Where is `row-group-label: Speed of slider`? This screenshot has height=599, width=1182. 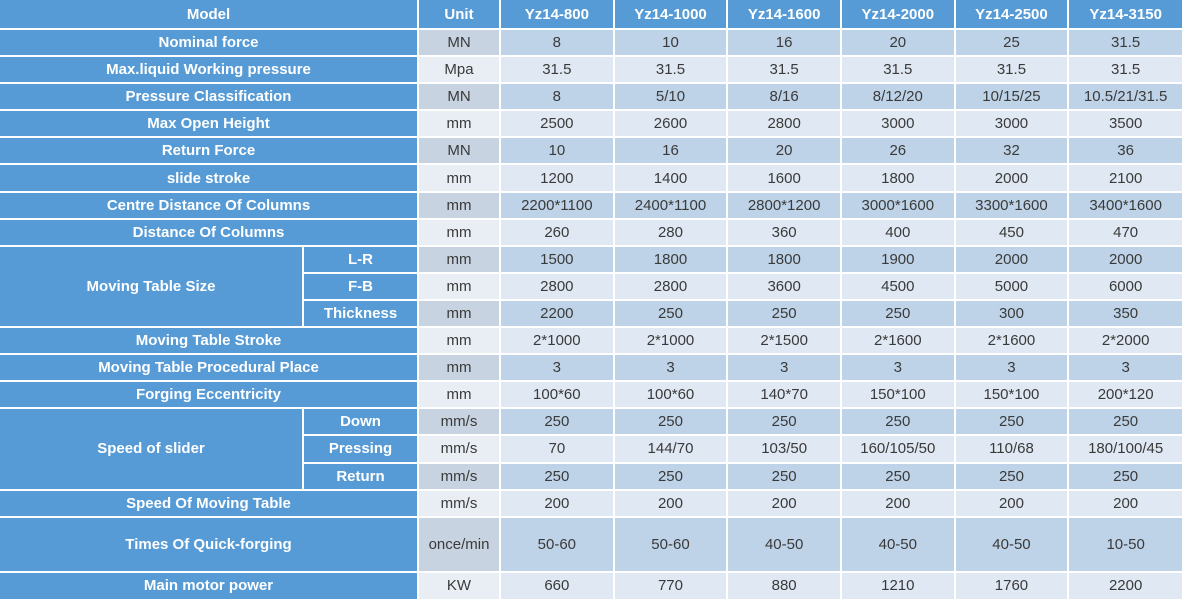
row-group-label: Speed of slider is located at coordinates (152, 449).